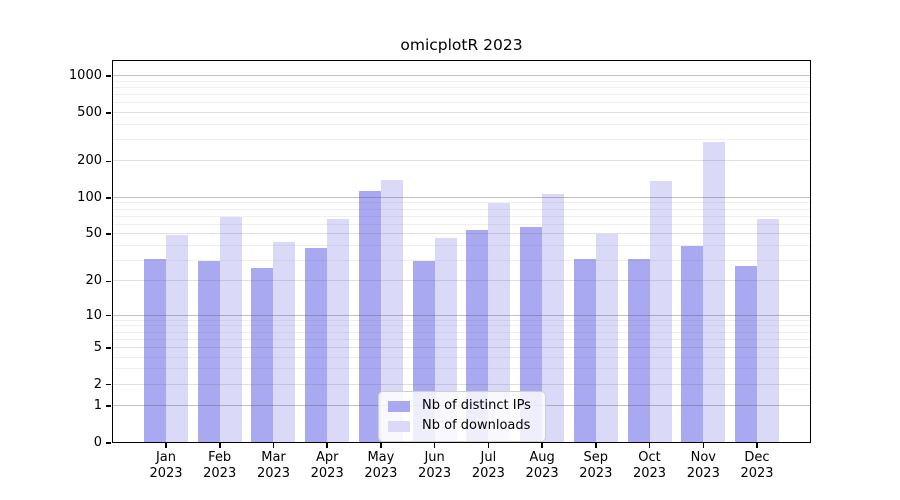 This screenshot has width=900, height=500. Describe the element at coordinates (85, 75) in the screenshot. I see `y-tick-label-1000: 1000` at that location.